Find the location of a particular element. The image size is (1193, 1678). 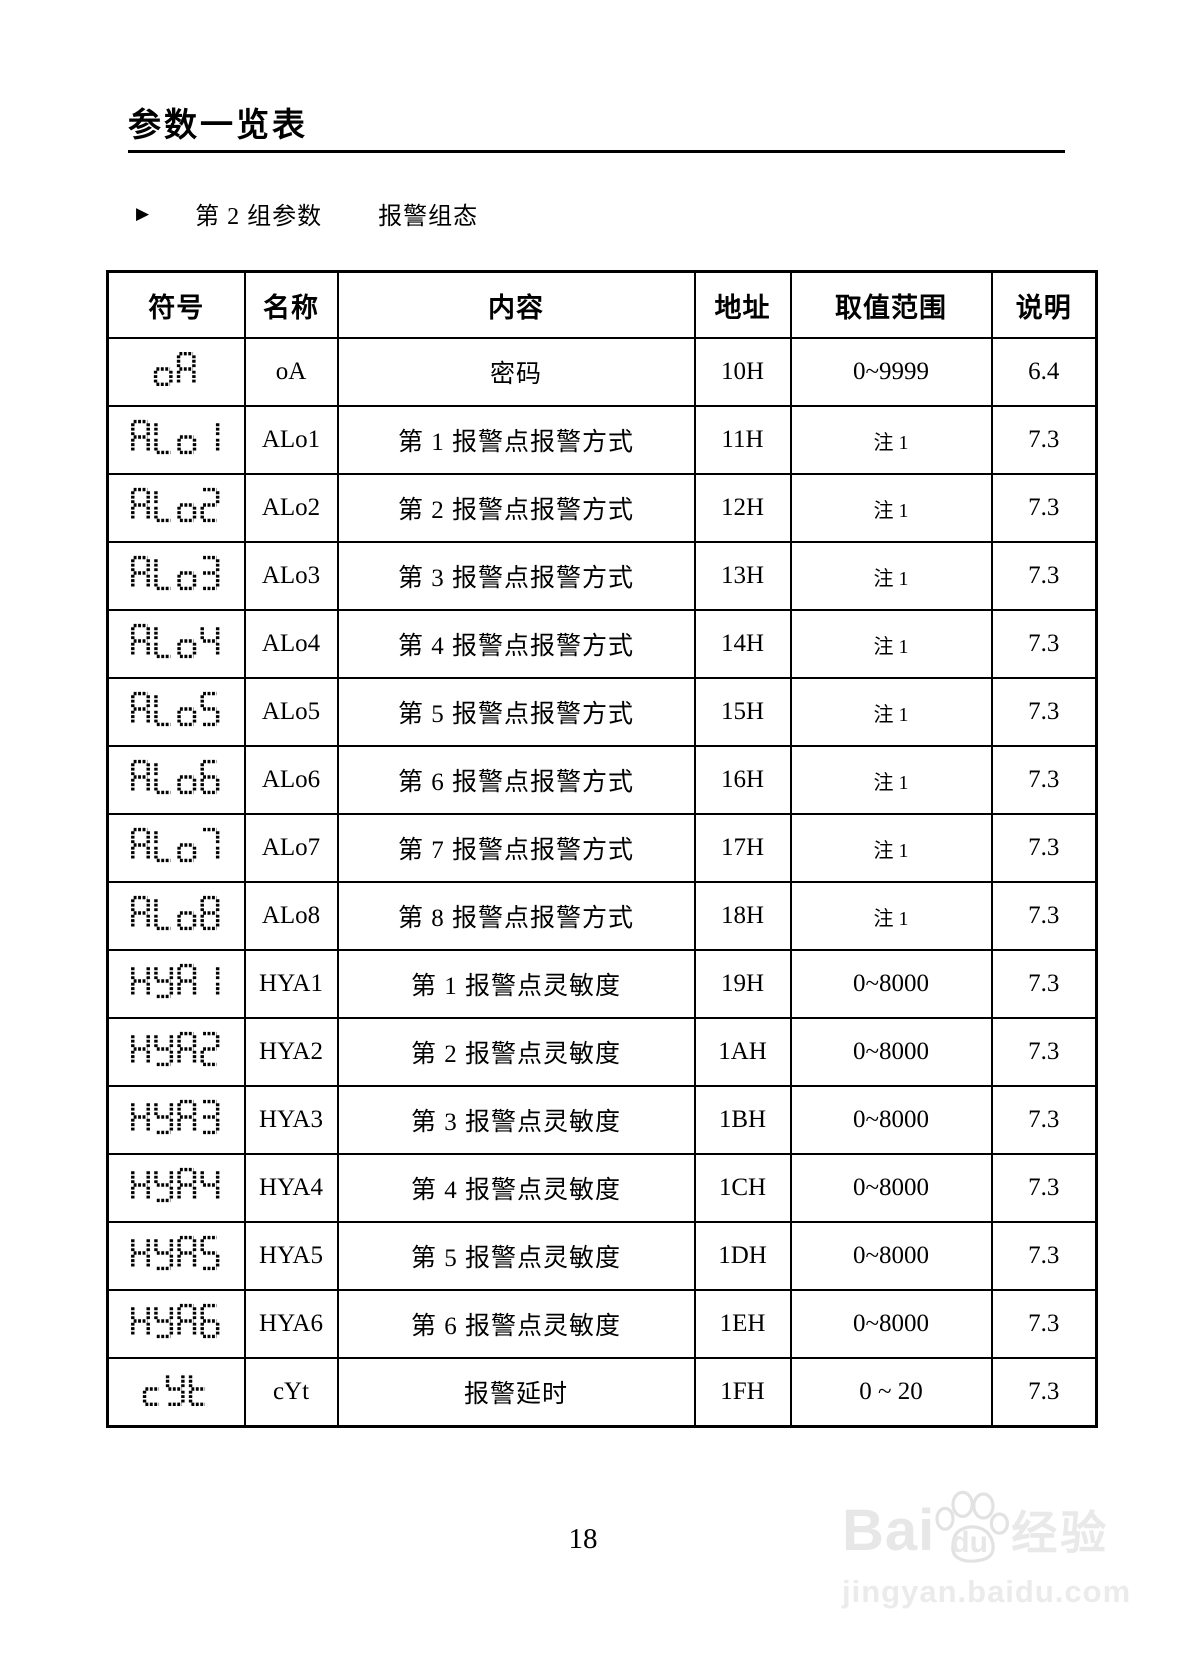

watermark-url: jingyan.baidu.com is located at coordinates (987, 1591).